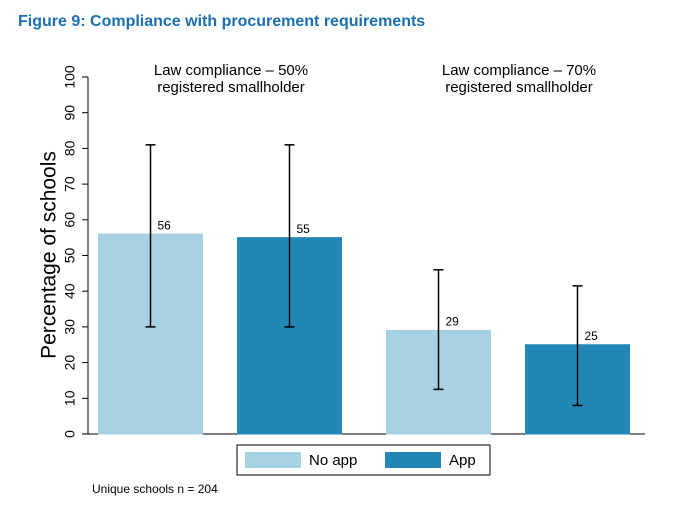 The width and height of the screenshot is (679, 508). Describe the element at coordinates (462, 460) in the screenshot. I see `legend-label: App` at that location.